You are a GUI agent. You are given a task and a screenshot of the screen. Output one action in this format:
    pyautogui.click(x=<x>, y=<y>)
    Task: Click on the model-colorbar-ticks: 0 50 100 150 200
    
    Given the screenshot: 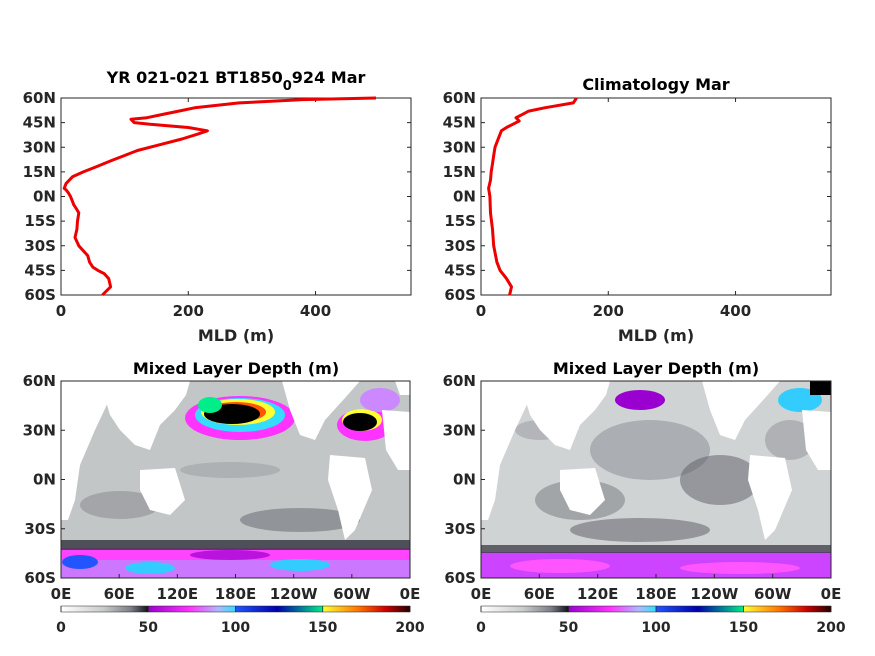 What is the action you would take?
    pyautogui.click(x=240, y=621)
    